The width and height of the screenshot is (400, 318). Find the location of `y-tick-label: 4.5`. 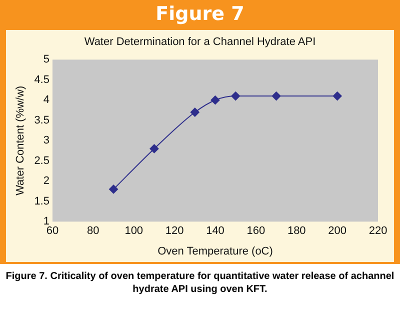

y-tick-label: 4.5 is located at coordinates (42, 80).